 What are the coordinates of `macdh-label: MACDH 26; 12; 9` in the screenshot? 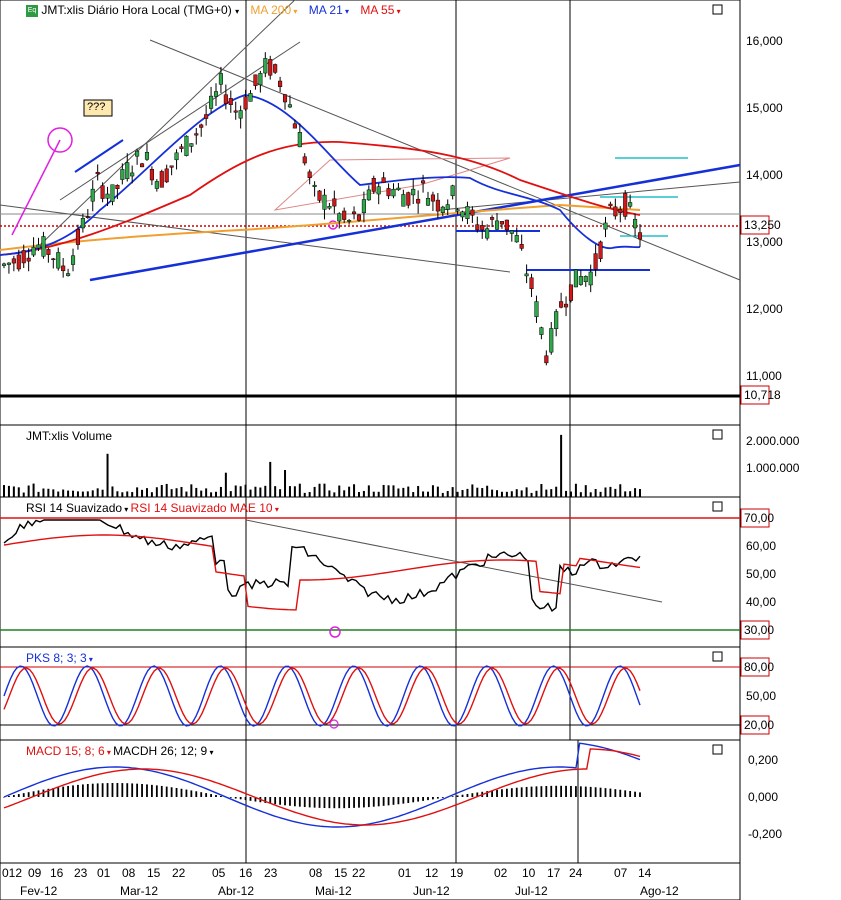 It's located at (160, 751).